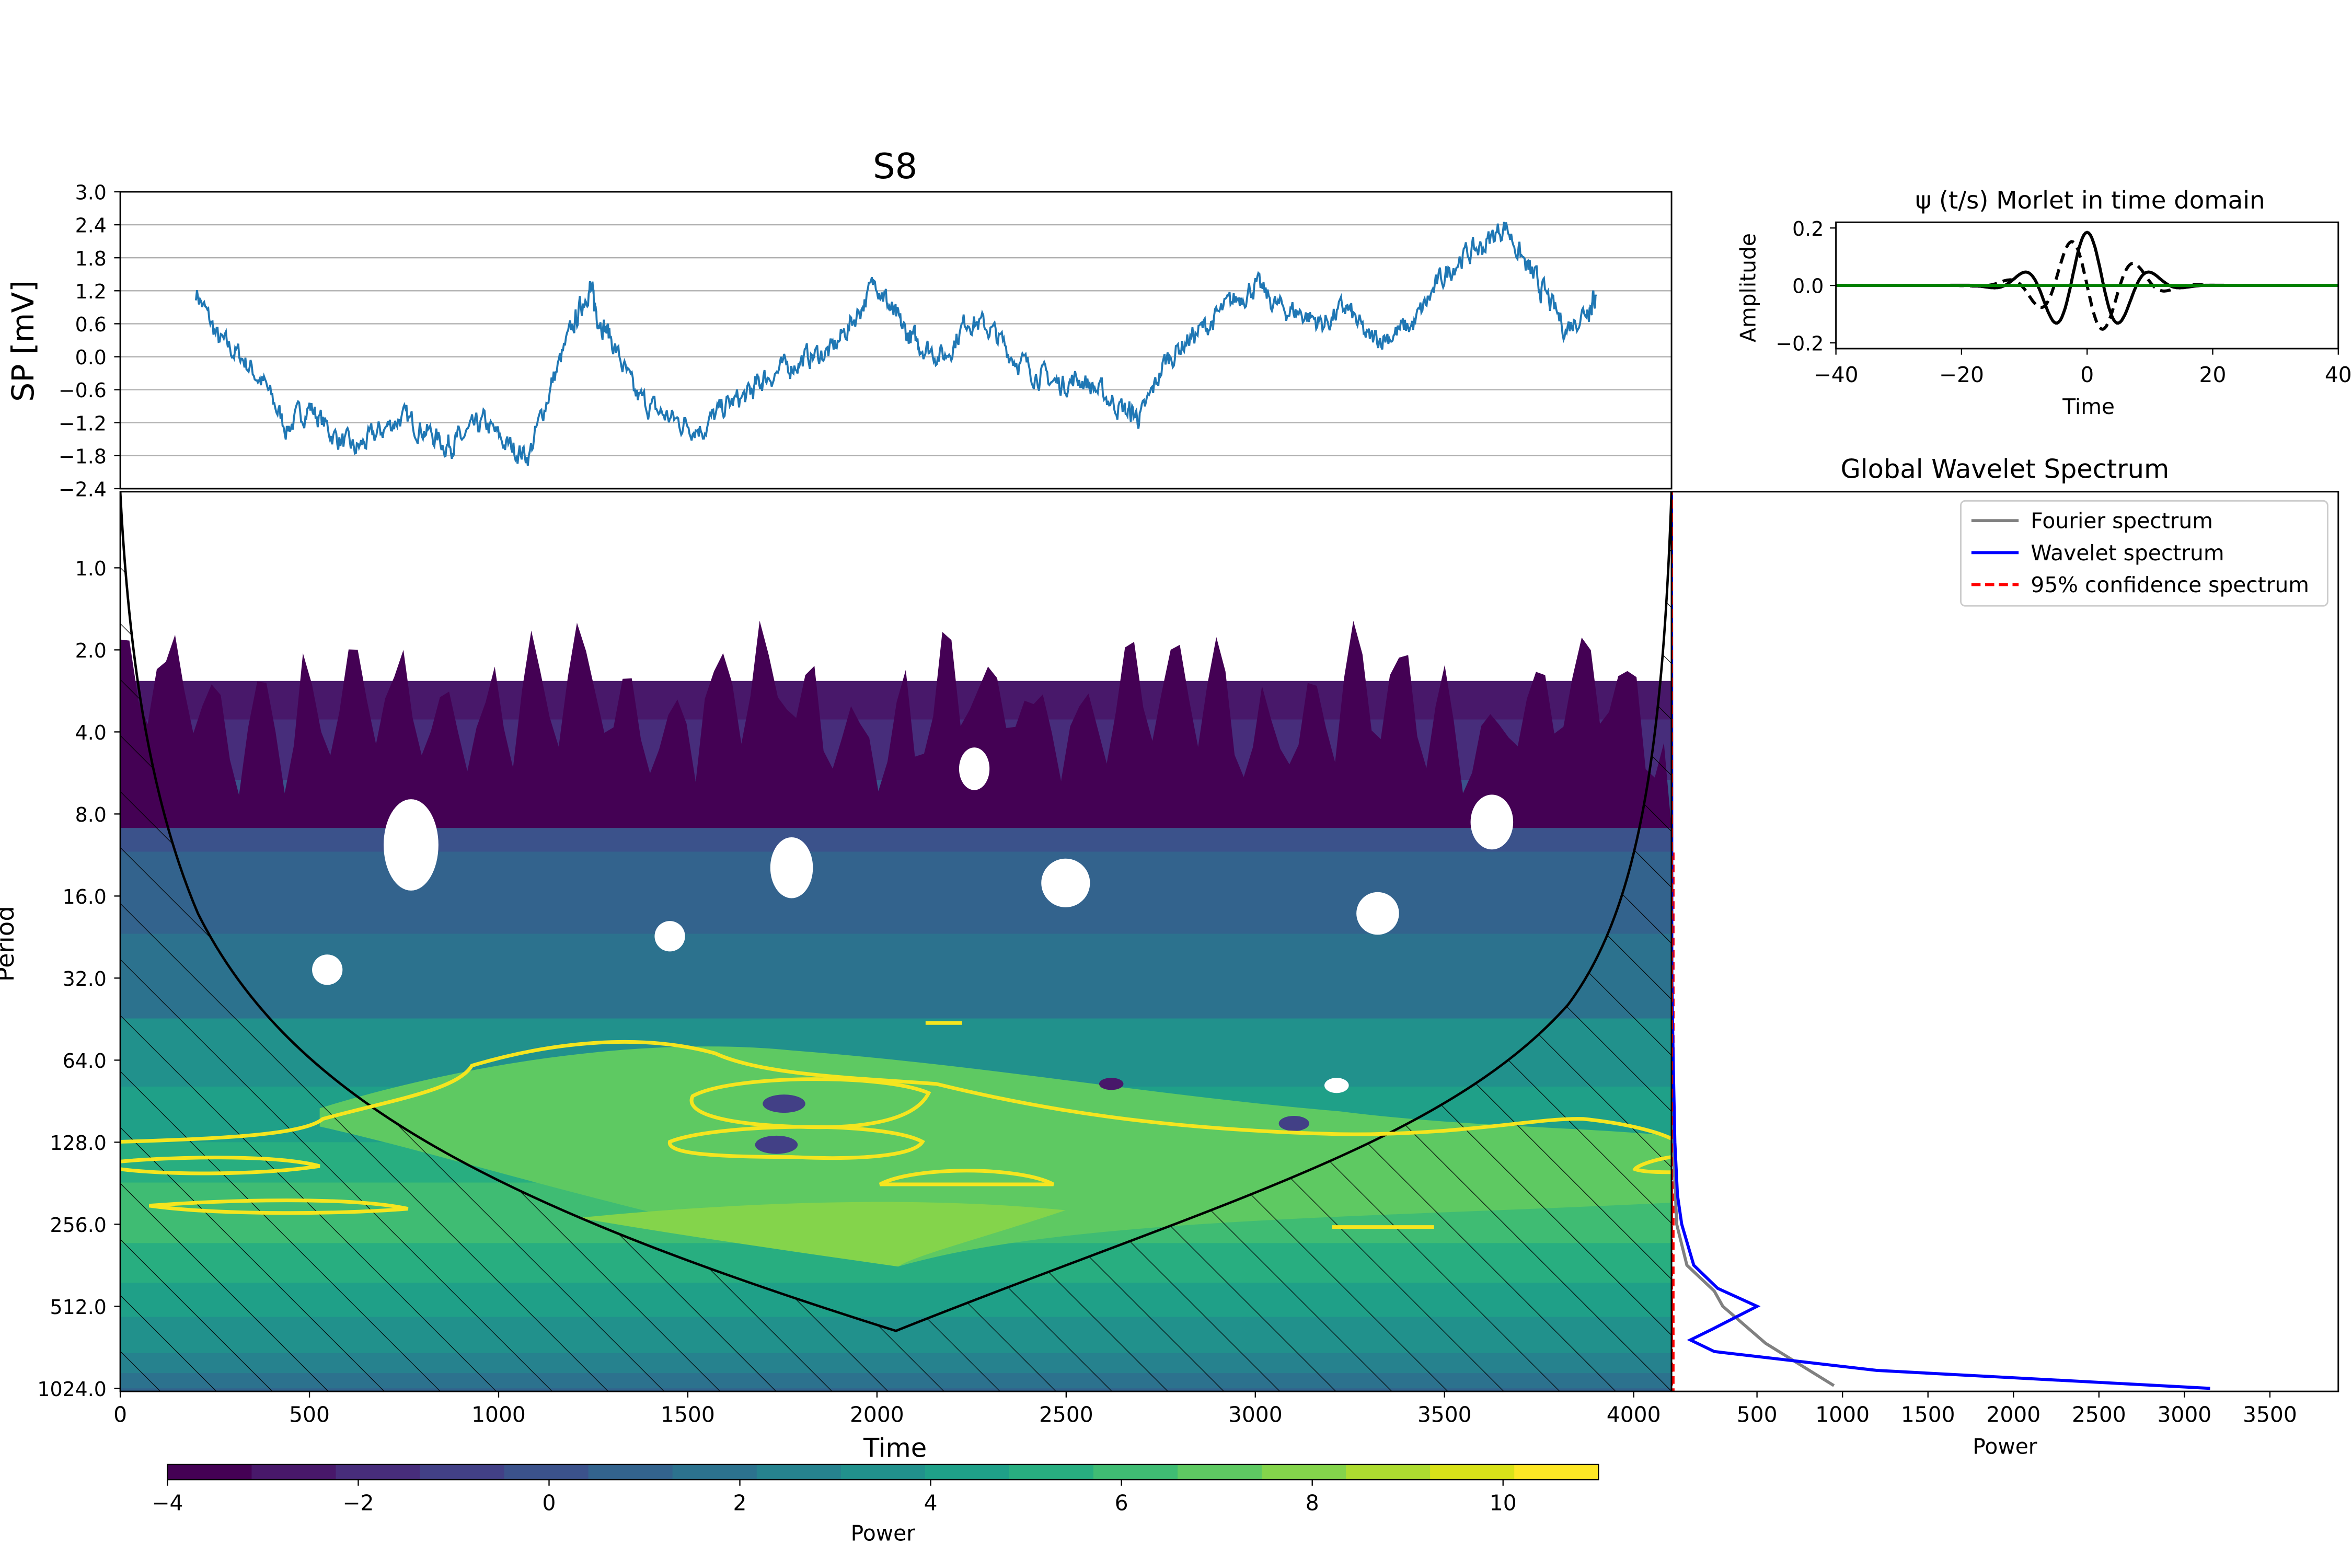  What do you see at coordinates (1255, 1414) in the screenshot?
I see `time-tick-label: 3000` at bounding box center [1255, 1414].